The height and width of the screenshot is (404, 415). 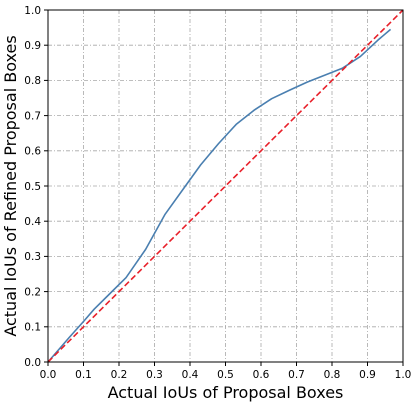 What do you see at coordinates (32, 187) in the screenshot?
I see `y-tick-label: 0.5` at bounding box center [32, 187].